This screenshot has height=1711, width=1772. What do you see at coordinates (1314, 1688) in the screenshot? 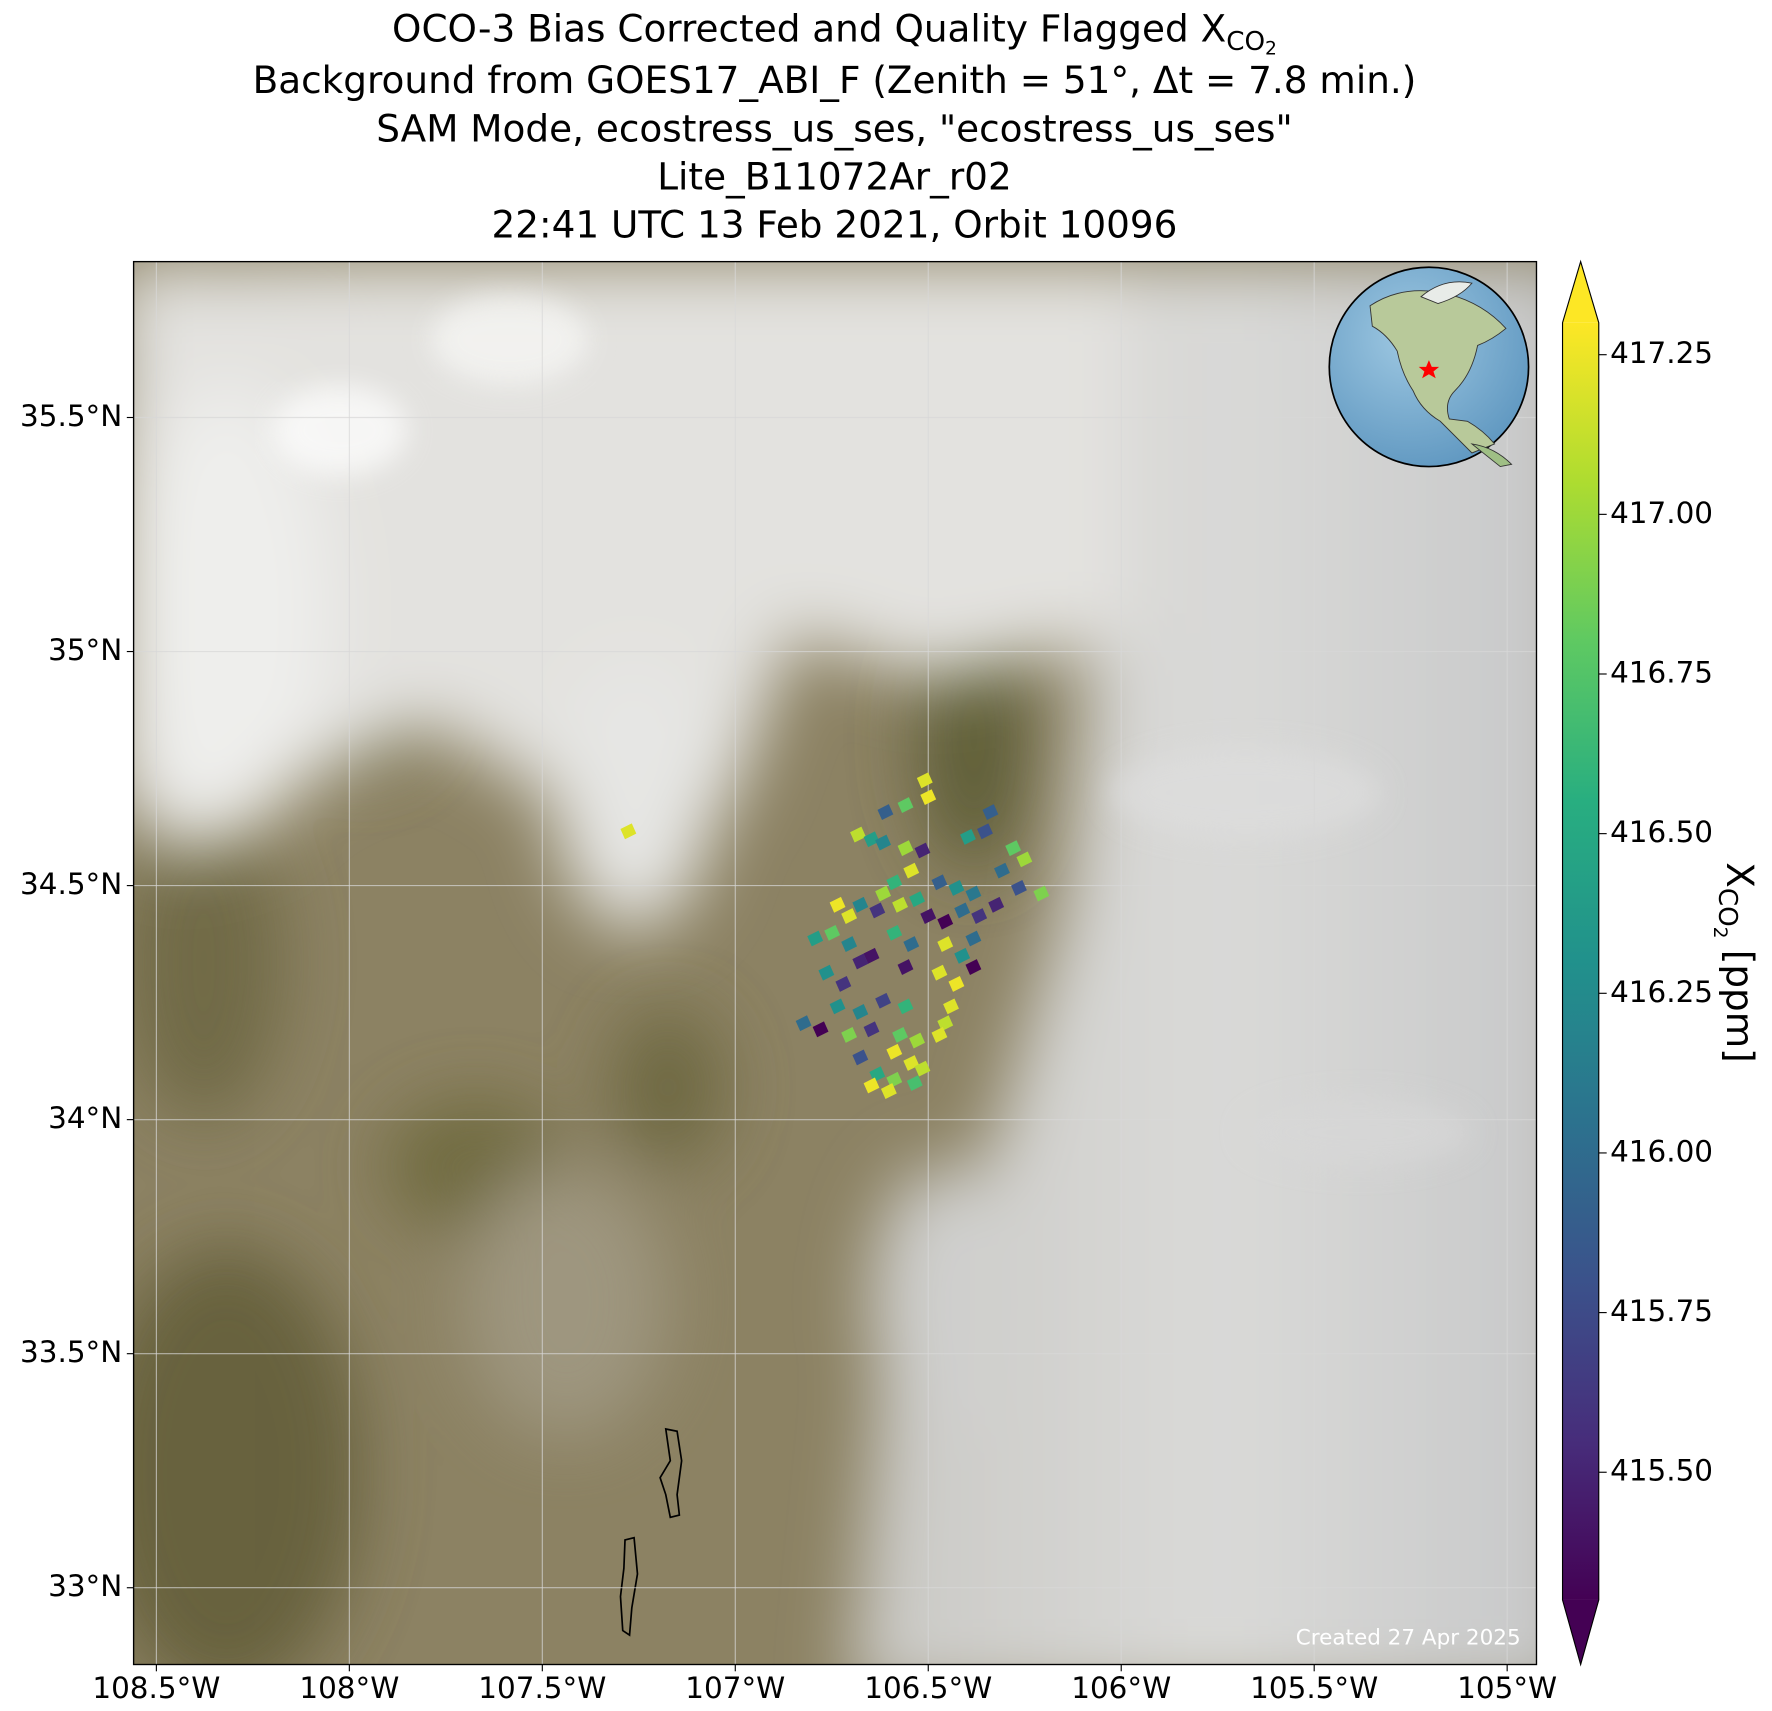
I see `x-tick-label: 105.5°W` at bounding box center [1314, 1688].